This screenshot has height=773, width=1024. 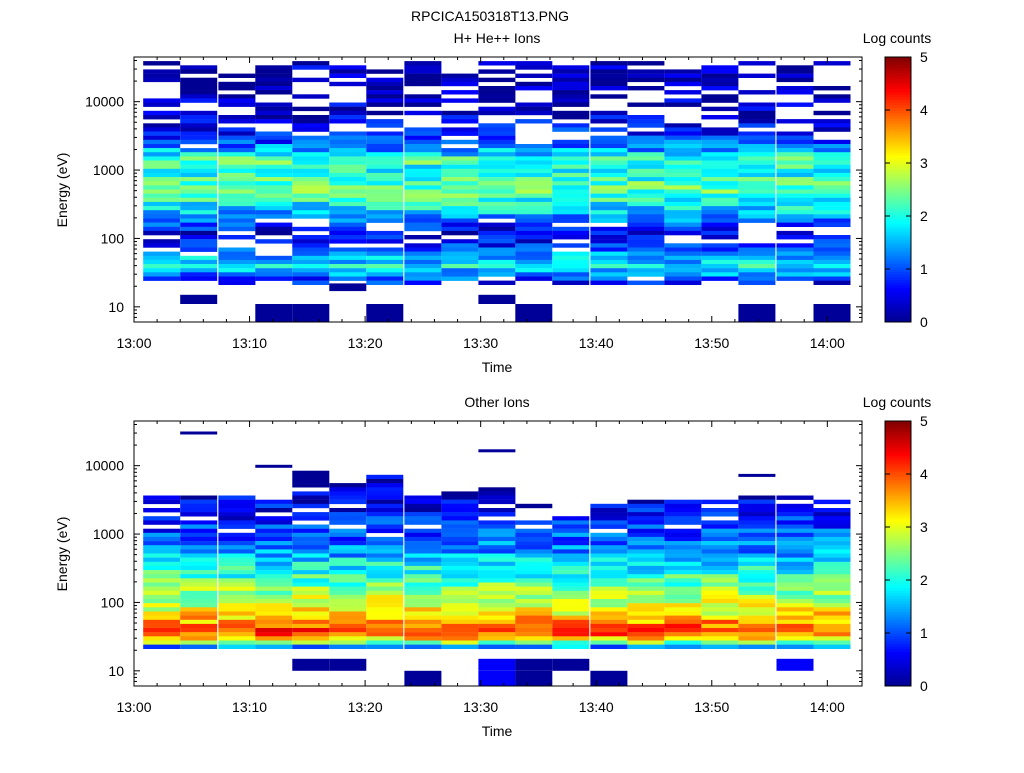 I want to click on y-tick-label: 10, so click(x=116, y=307).